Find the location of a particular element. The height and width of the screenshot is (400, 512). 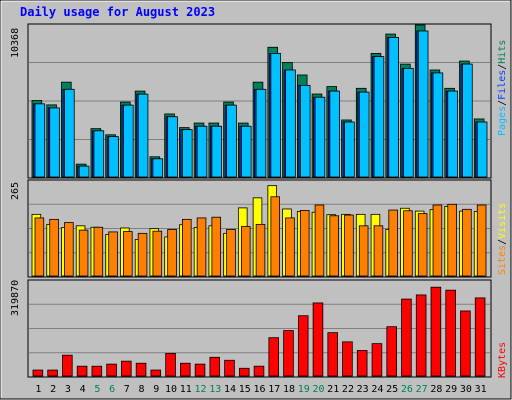

top-legend-label: Pages/Files/Hits is located at coordinates (502, 88).